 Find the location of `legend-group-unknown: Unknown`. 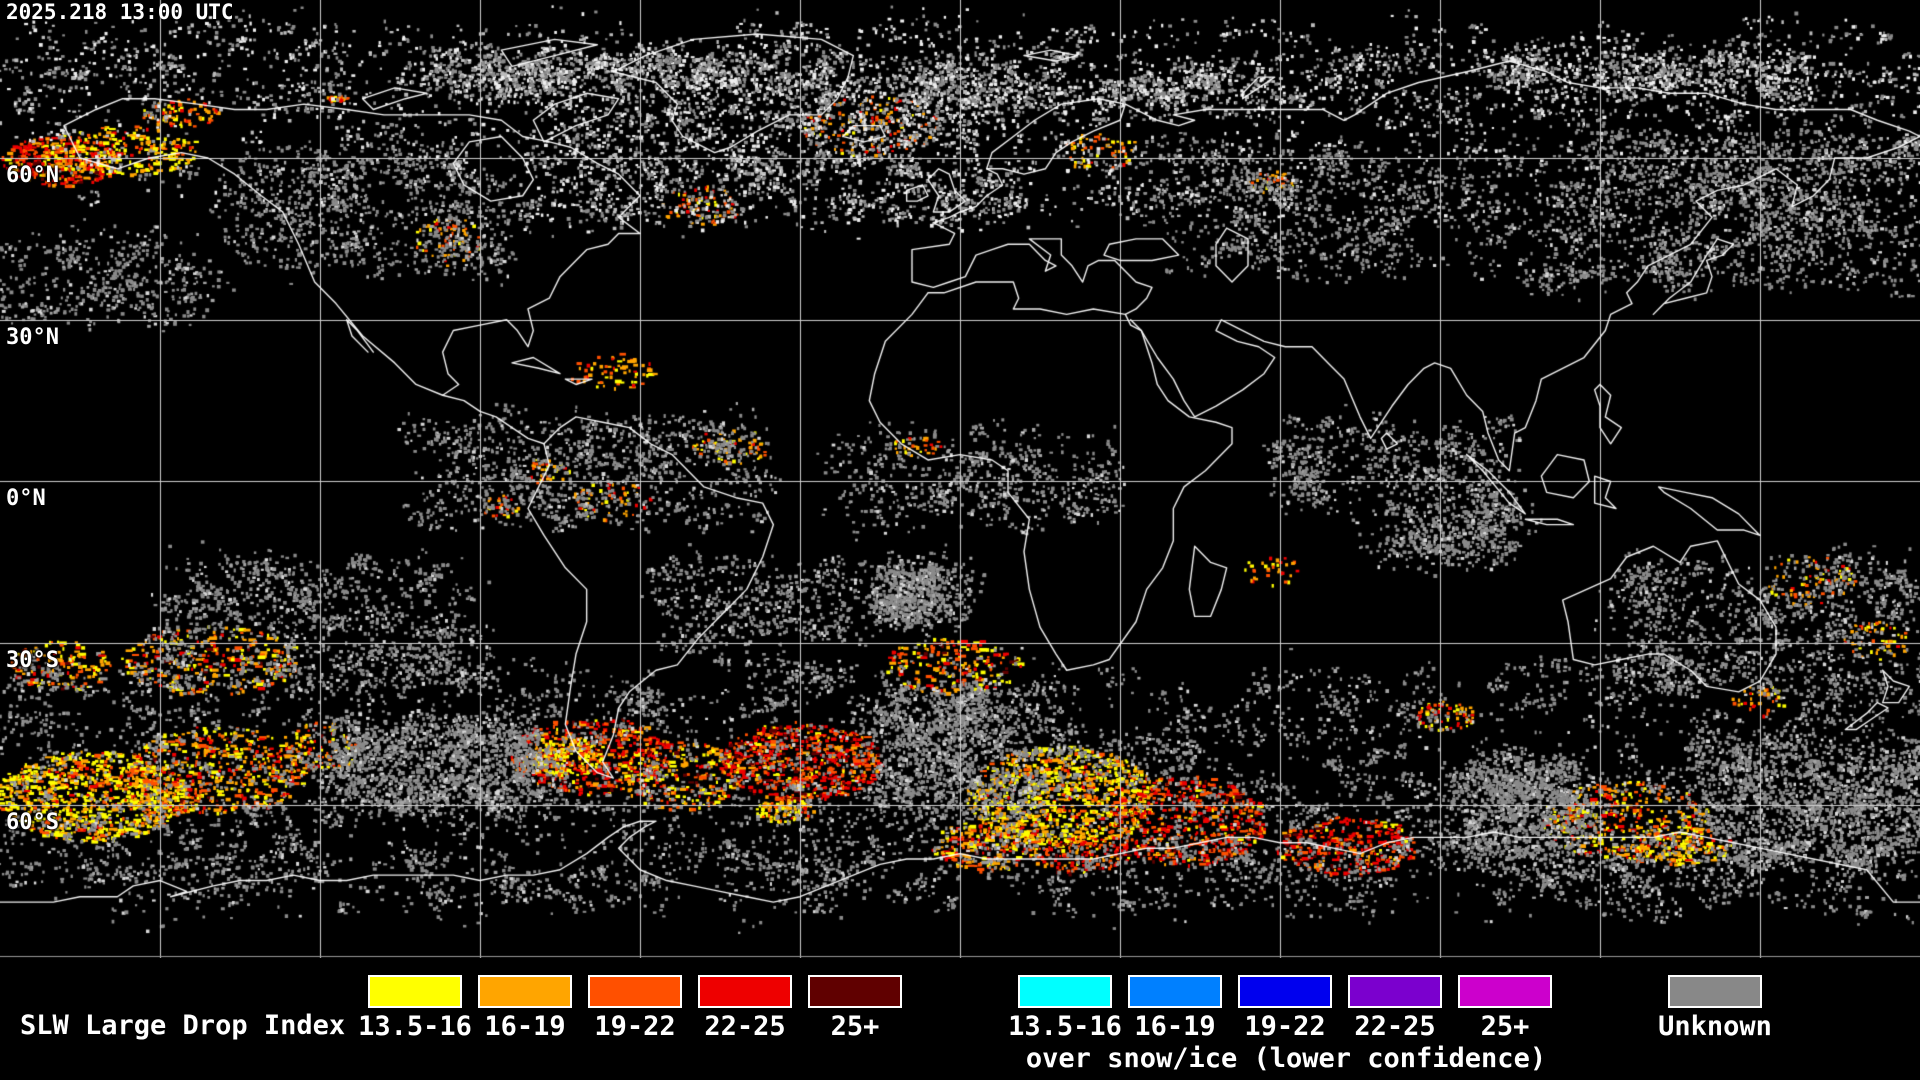

legend-group-unknown: Unknown is located at coordinates (1715, 1008).